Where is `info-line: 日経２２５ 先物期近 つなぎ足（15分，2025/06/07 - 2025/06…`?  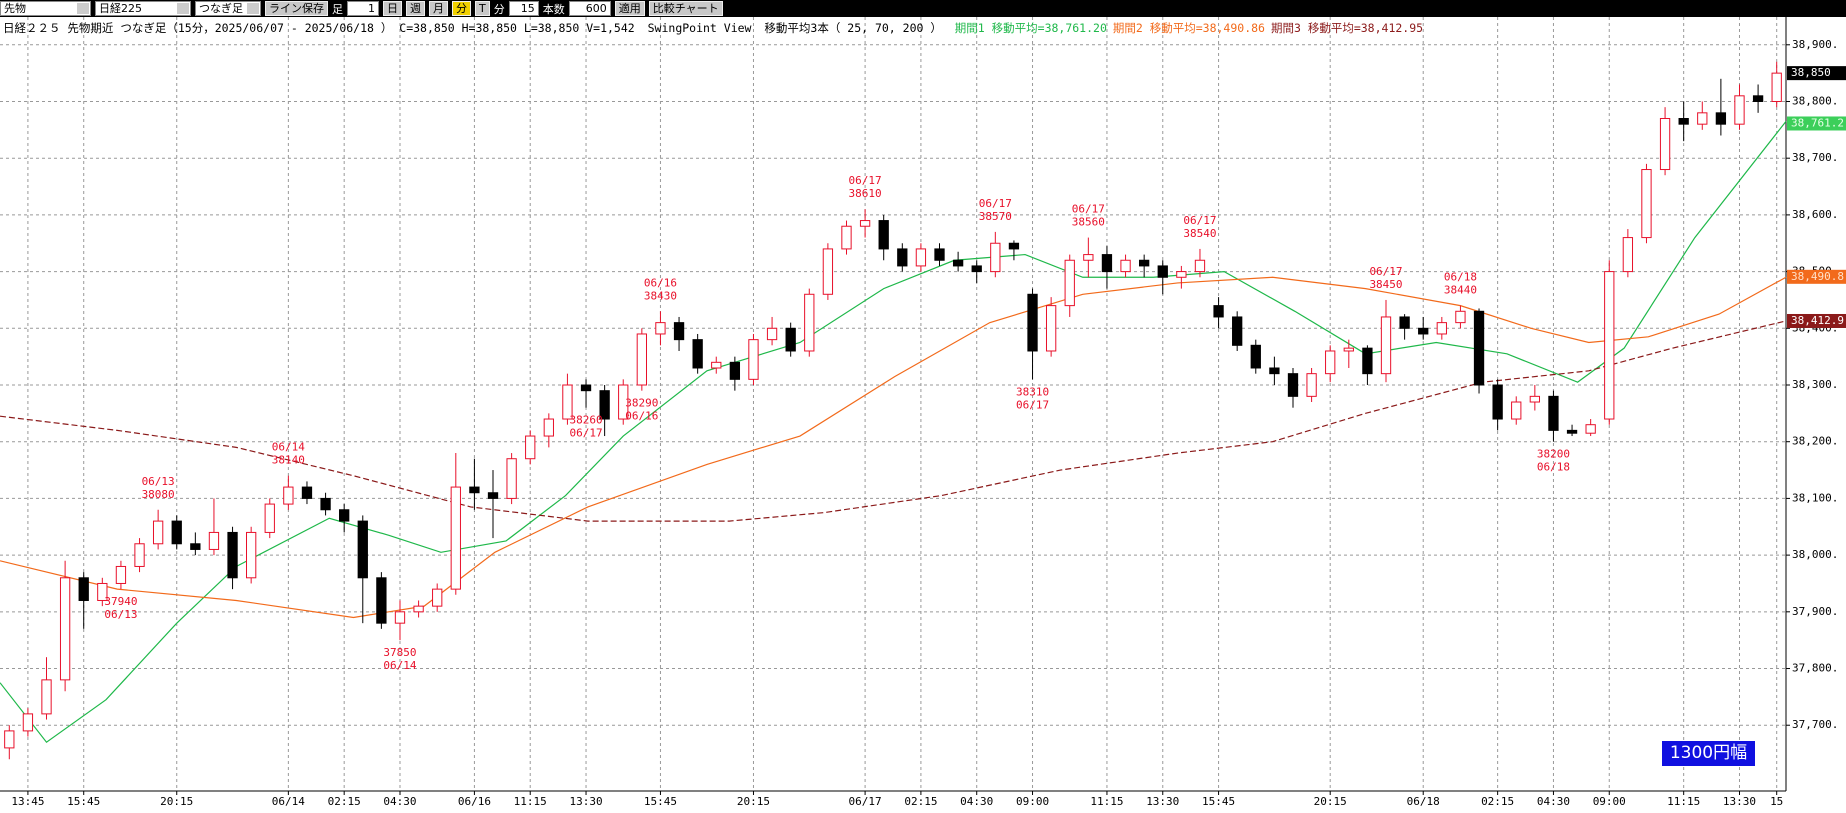
info-line: 日経２２５ 先物期近 つなぎ足（15分，2025/06/07 - 2025/06… is located at coordinates (716, 28).